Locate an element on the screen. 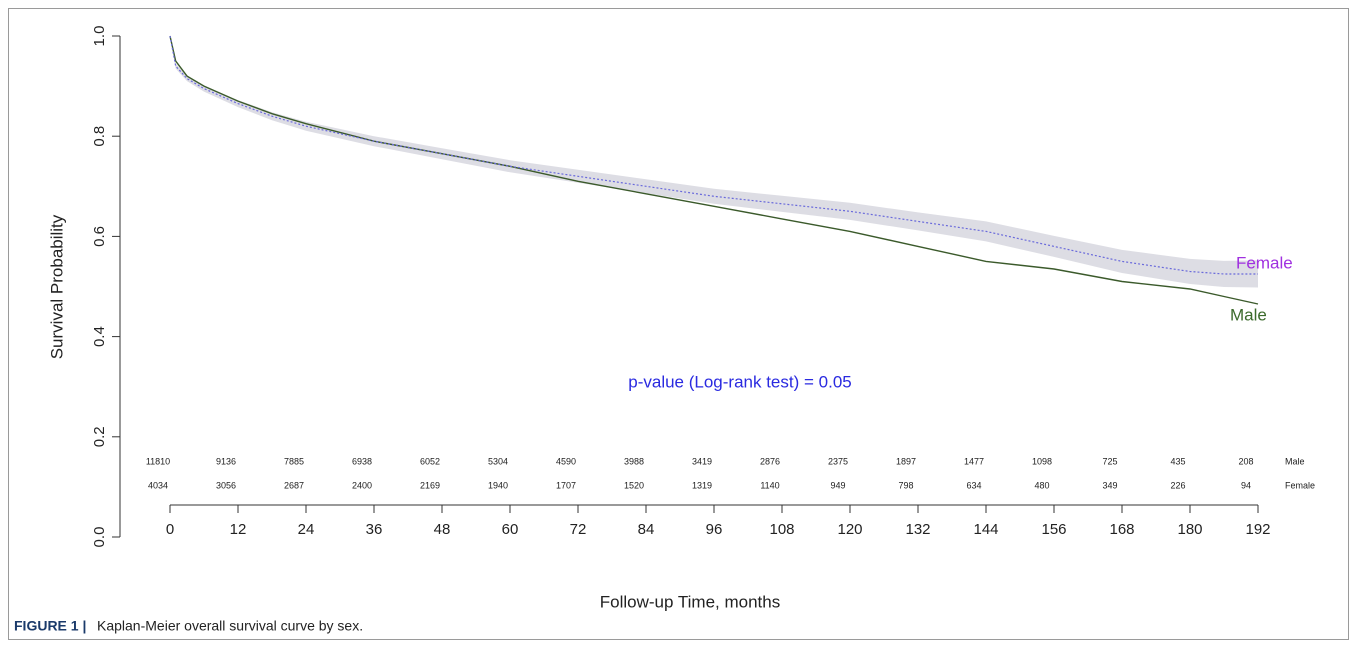  y-tick-label: 0.4 is located at coordinates (99, 336).